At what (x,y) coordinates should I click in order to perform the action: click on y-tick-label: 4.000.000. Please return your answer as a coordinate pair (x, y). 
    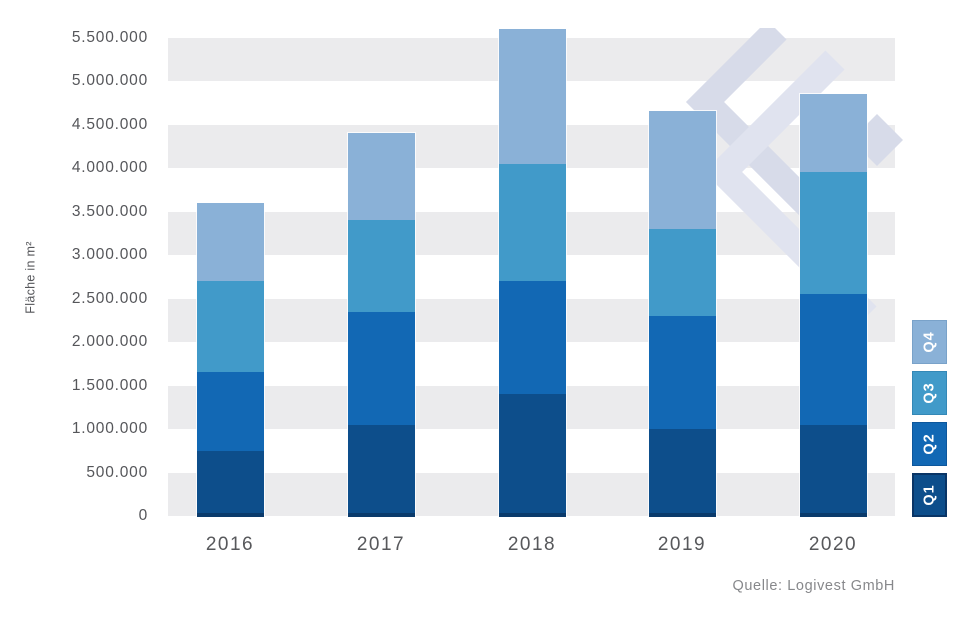
    Looking at the image, I should click on (109, 167).